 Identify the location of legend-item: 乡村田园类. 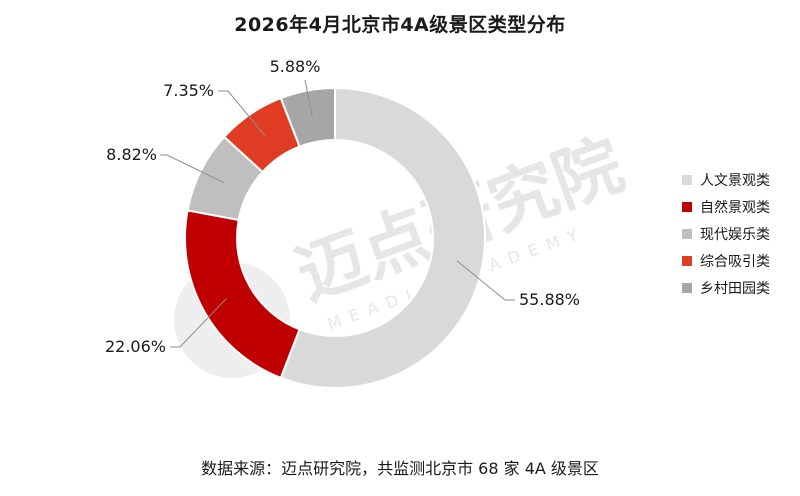
(726, 287).